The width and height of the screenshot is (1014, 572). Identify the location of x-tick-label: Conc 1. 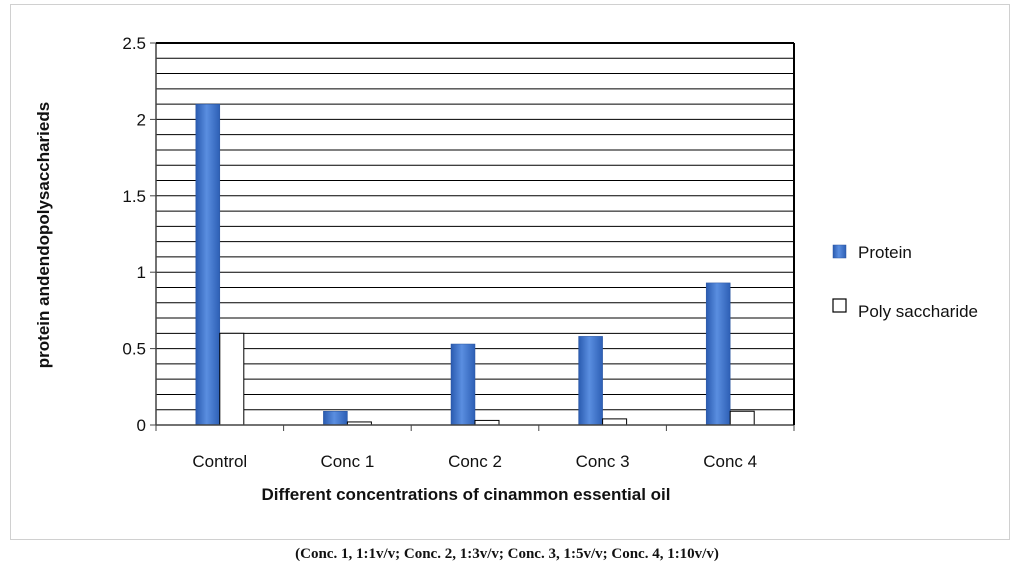
(347, 461).